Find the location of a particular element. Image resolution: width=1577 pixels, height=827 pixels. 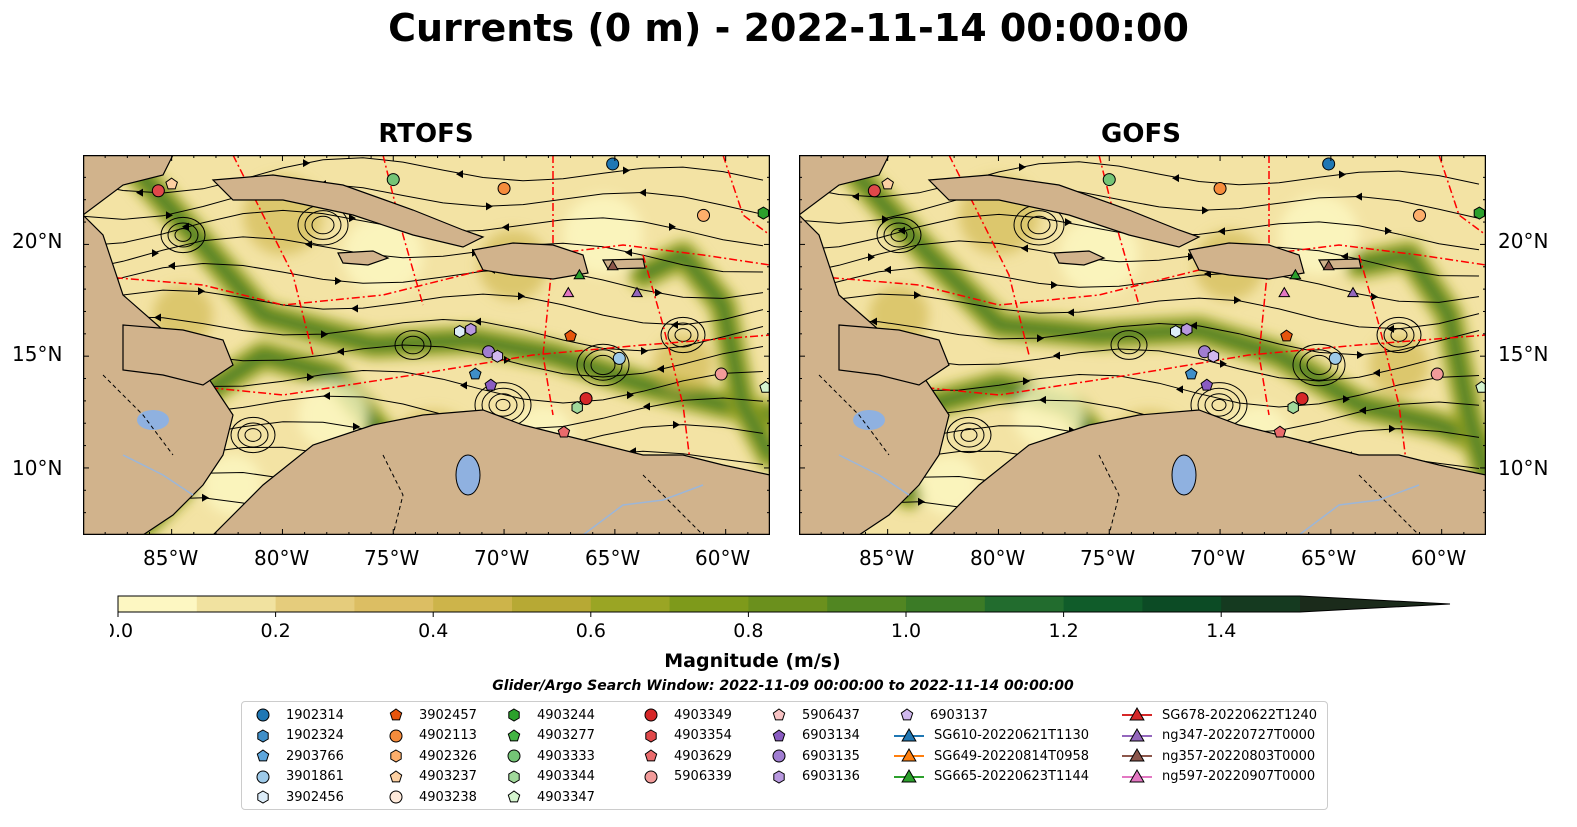

legend-item: 4903238 is located at coordinates (430, 797).